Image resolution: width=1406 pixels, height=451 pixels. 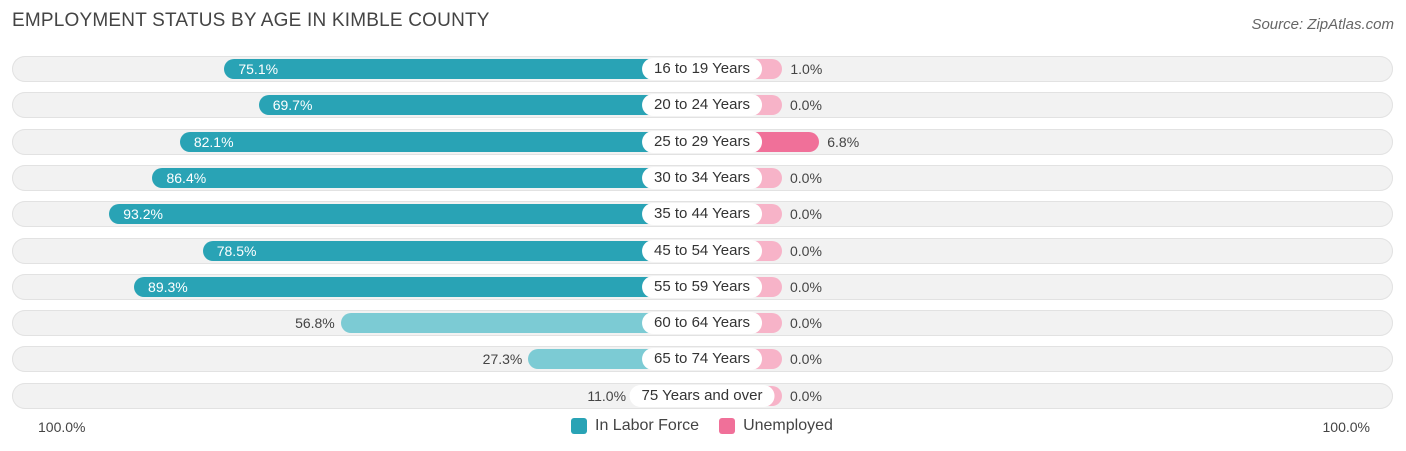 What do you see at coordinates (258, 69) in the screenshot?
I see `value-label-in-labor-force: 75.1%` at bounding box center [258, 69].